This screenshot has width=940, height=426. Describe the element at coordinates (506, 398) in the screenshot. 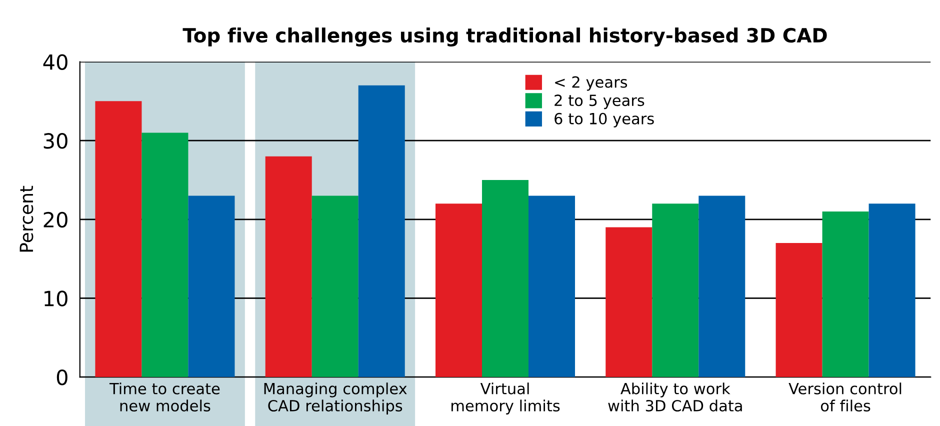

I see `x-tick-label: Virtual memory limits` at that location.